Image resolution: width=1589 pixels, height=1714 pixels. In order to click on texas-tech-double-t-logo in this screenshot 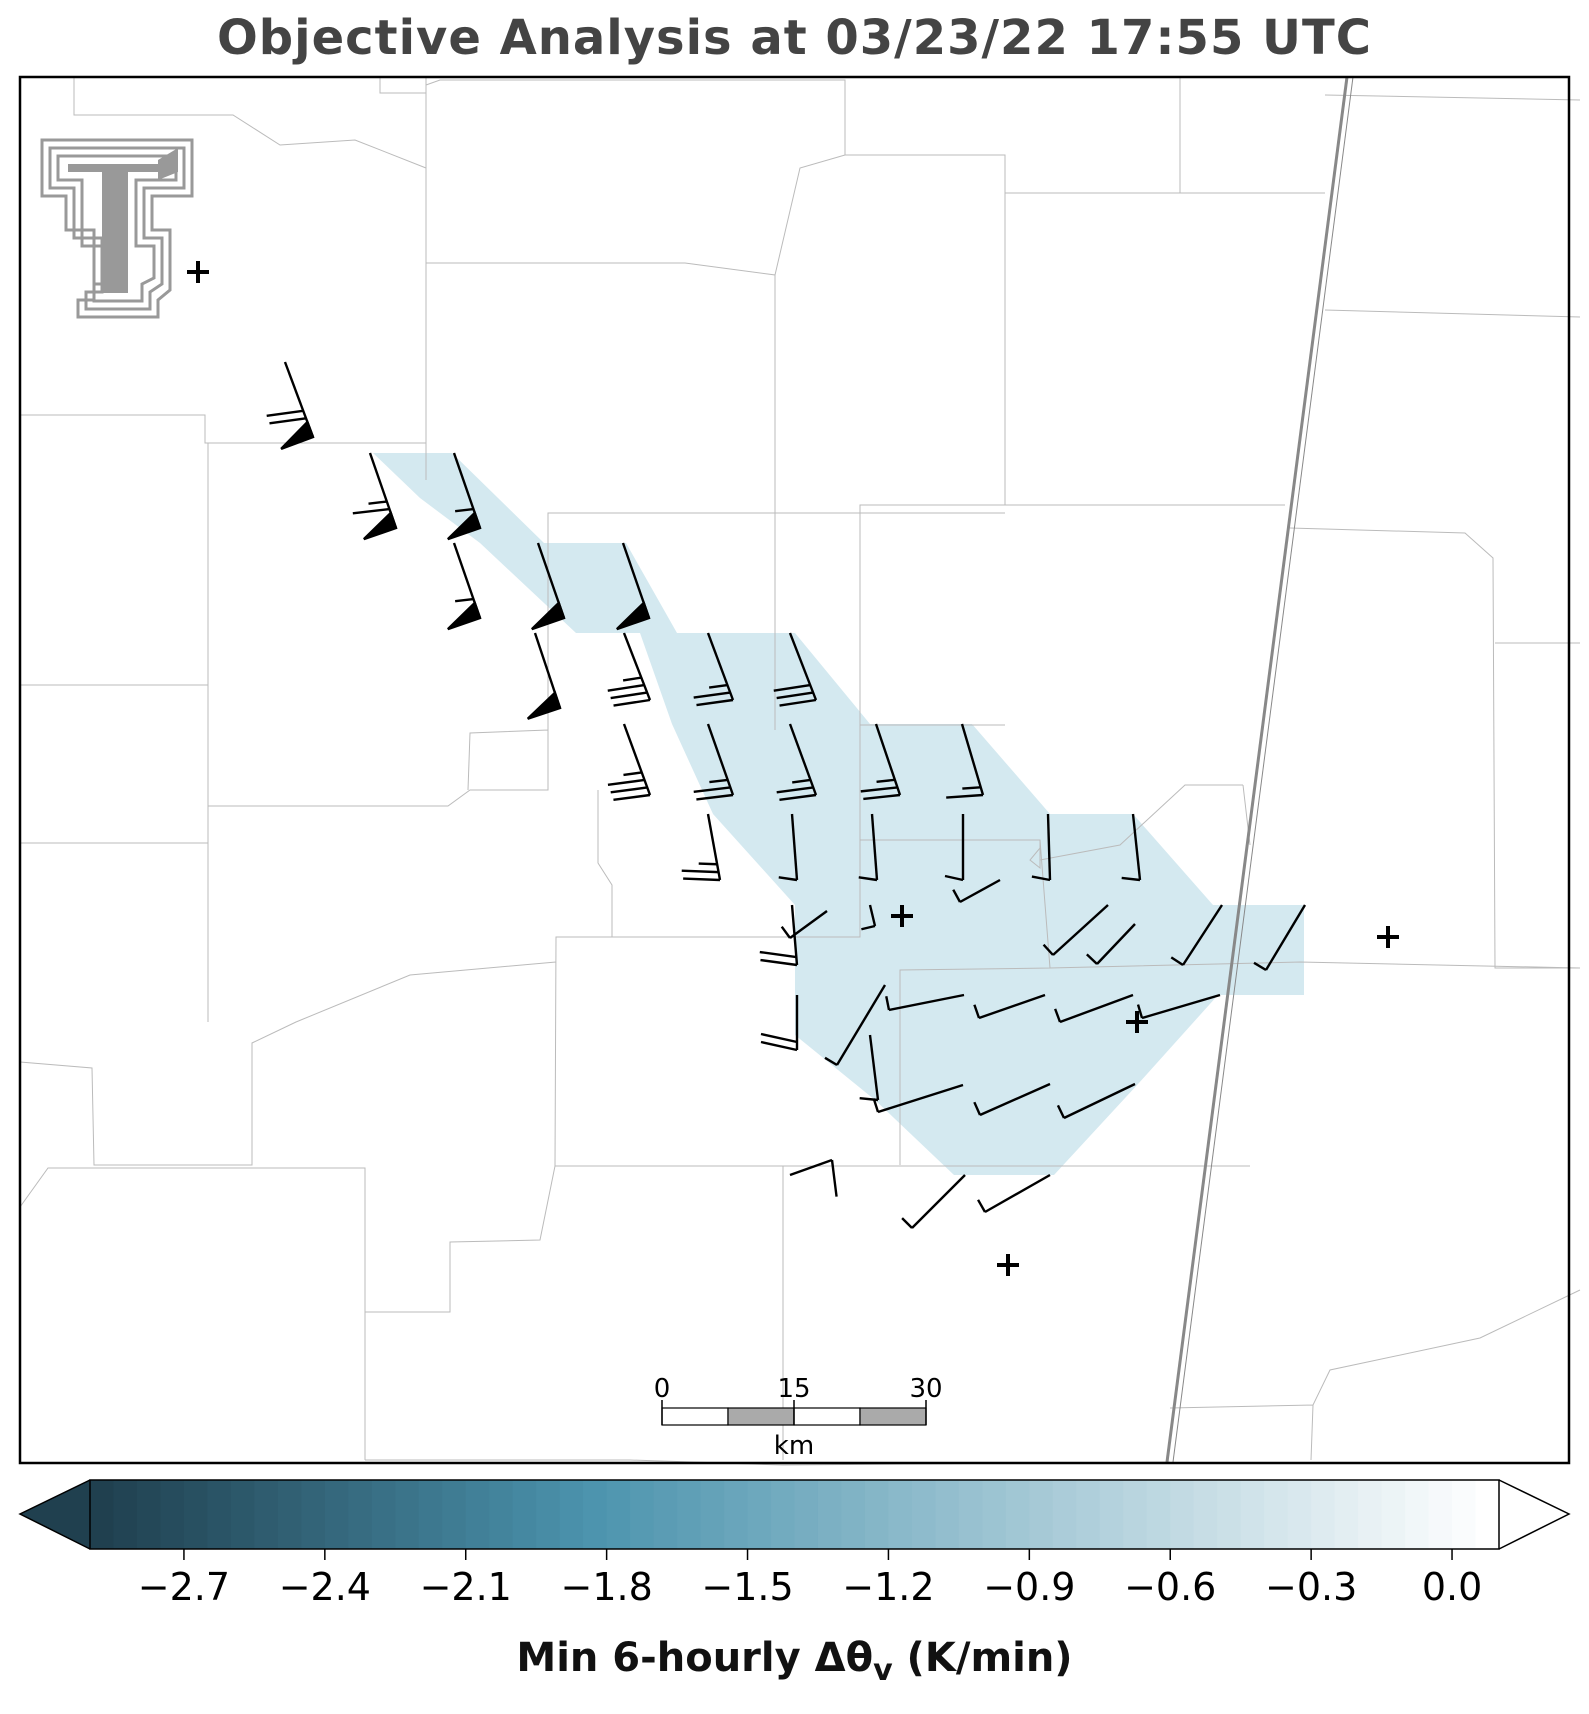, I will do `click(117, 228)`.